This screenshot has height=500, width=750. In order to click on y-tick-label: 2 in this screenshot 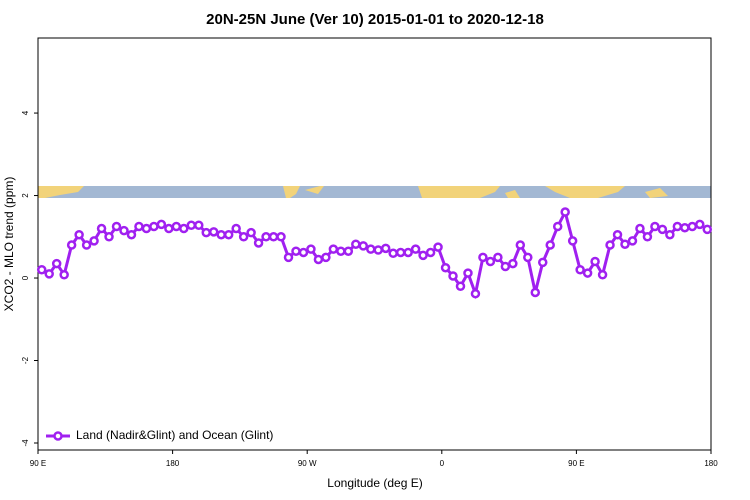, I will do `click(25, 195)`.